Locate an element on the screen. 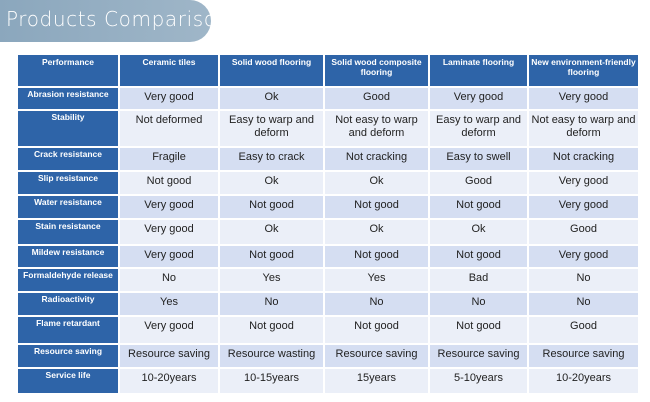  table-cell: 15years is located at coordinates (376, 381).